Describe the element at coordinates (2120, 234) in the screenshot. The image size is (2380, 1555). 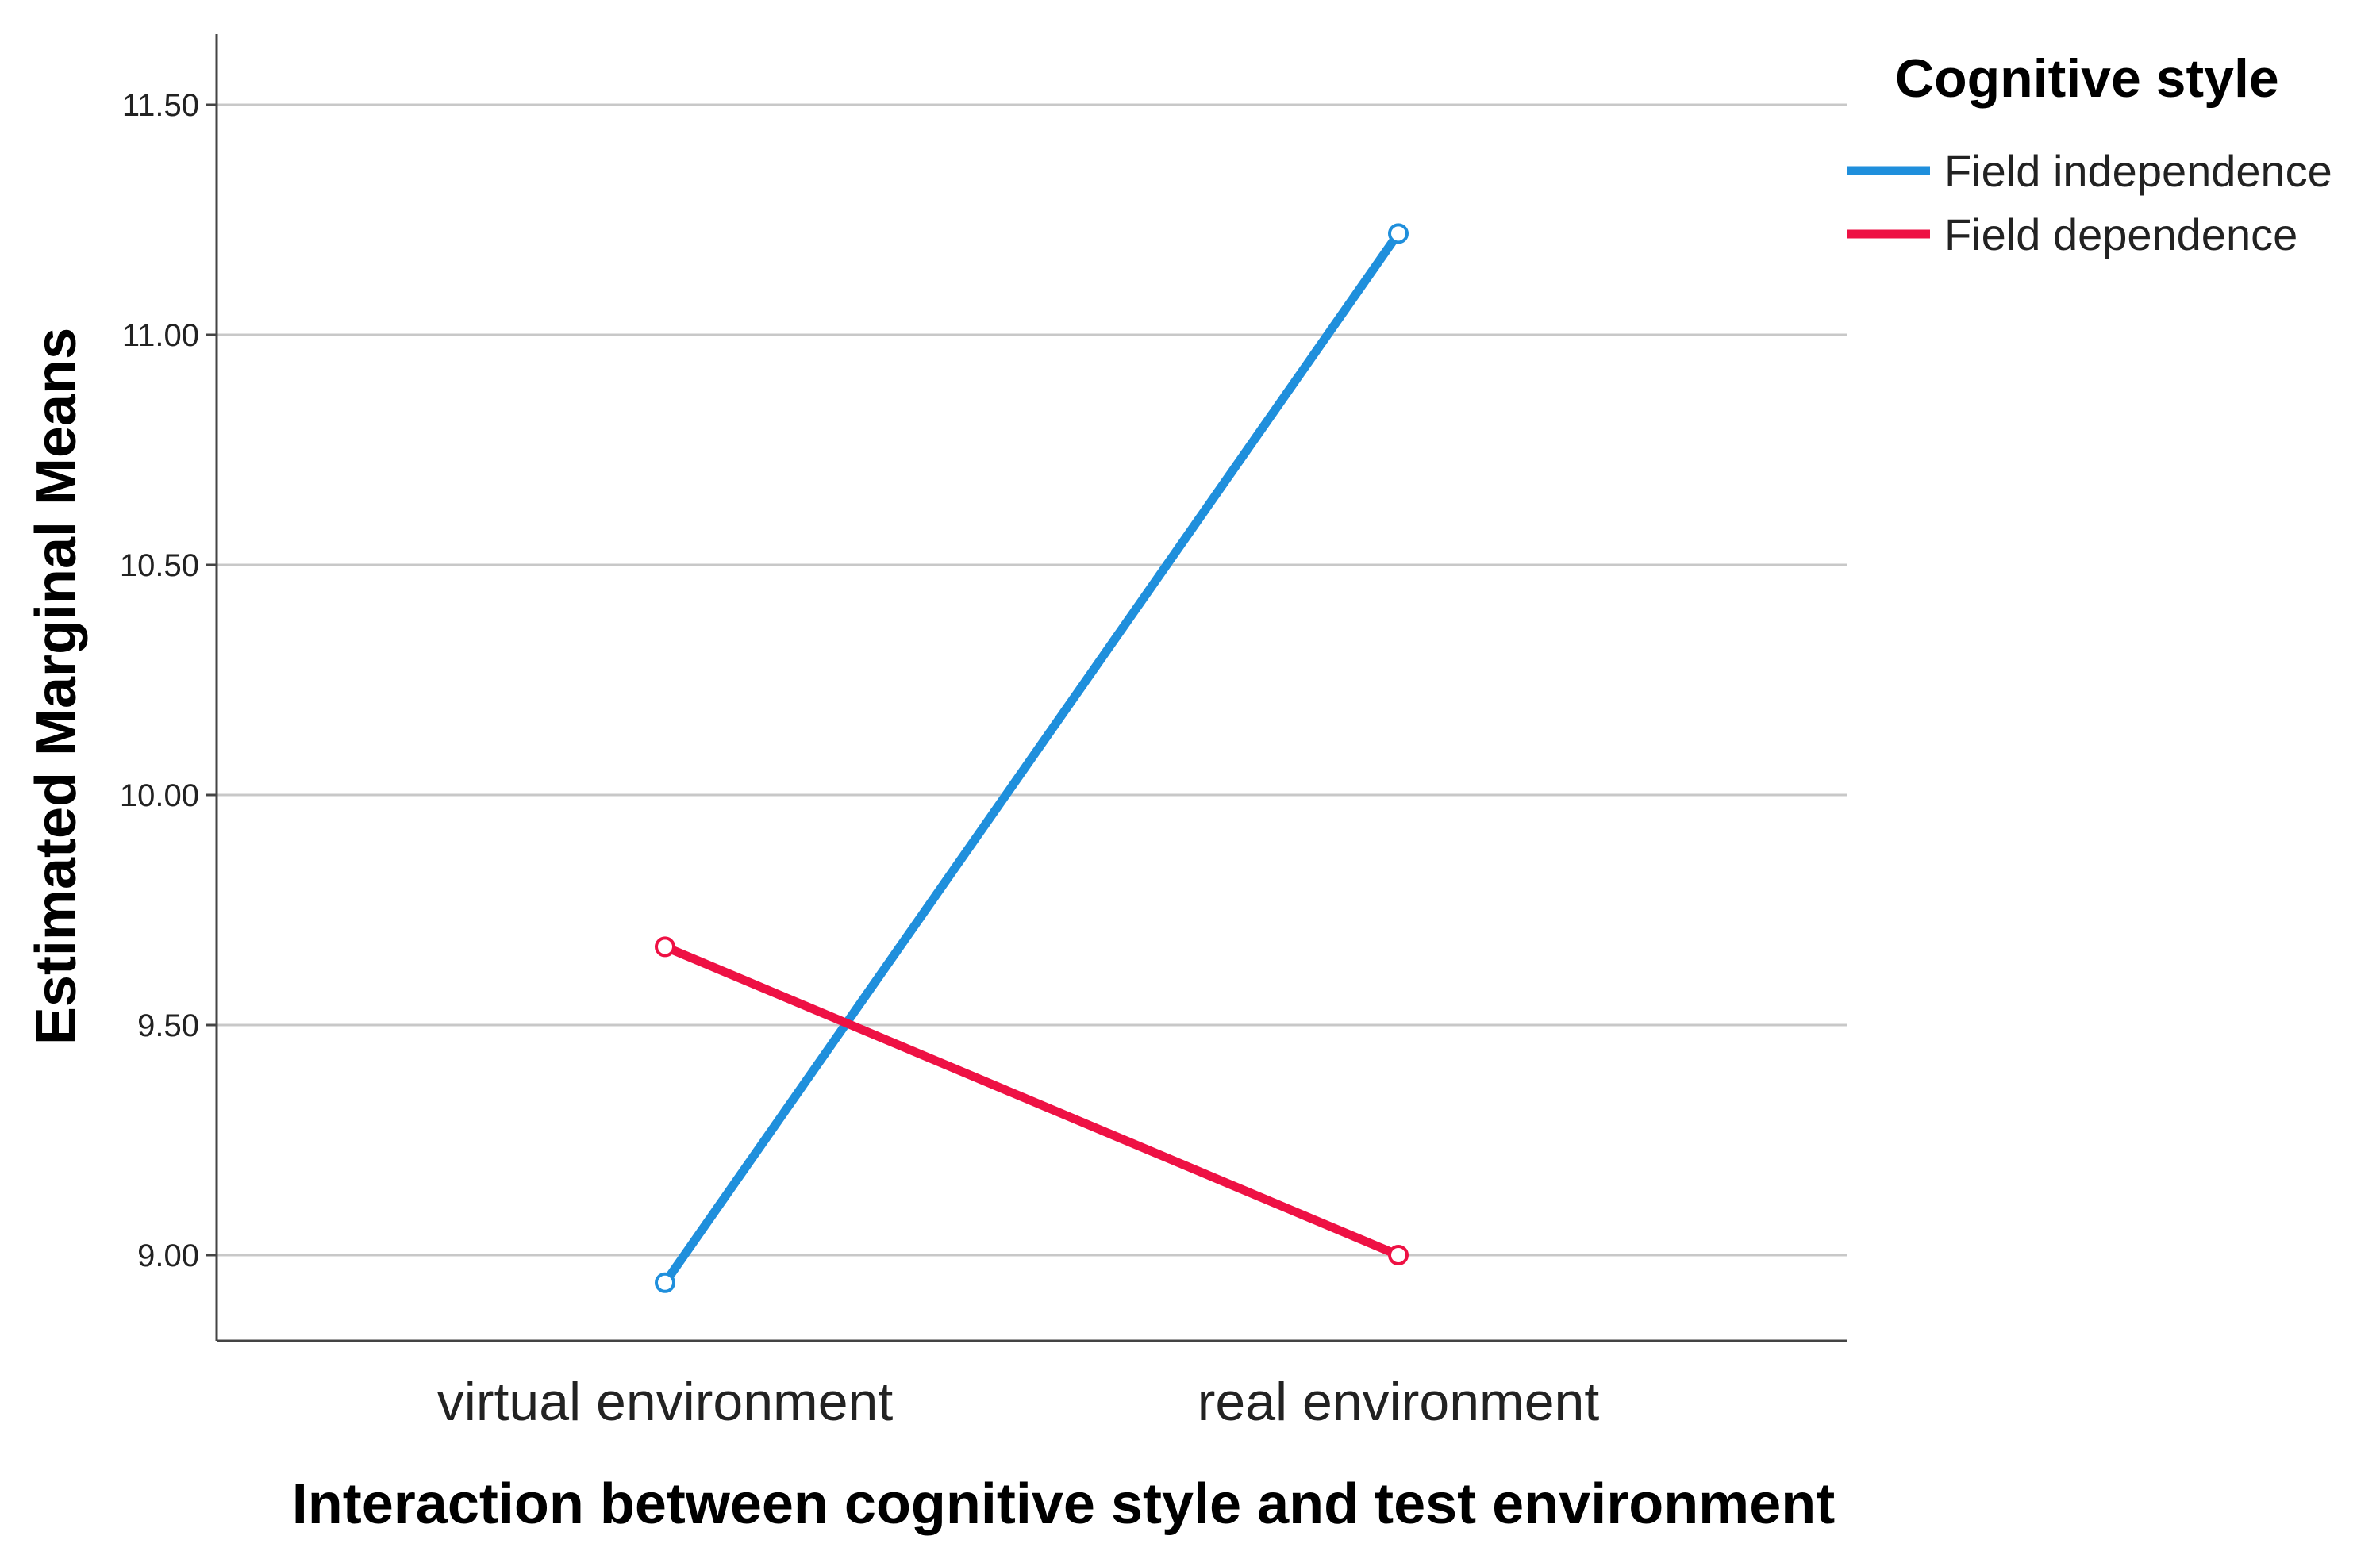
I see `legend-label: Field dependence` at that location.